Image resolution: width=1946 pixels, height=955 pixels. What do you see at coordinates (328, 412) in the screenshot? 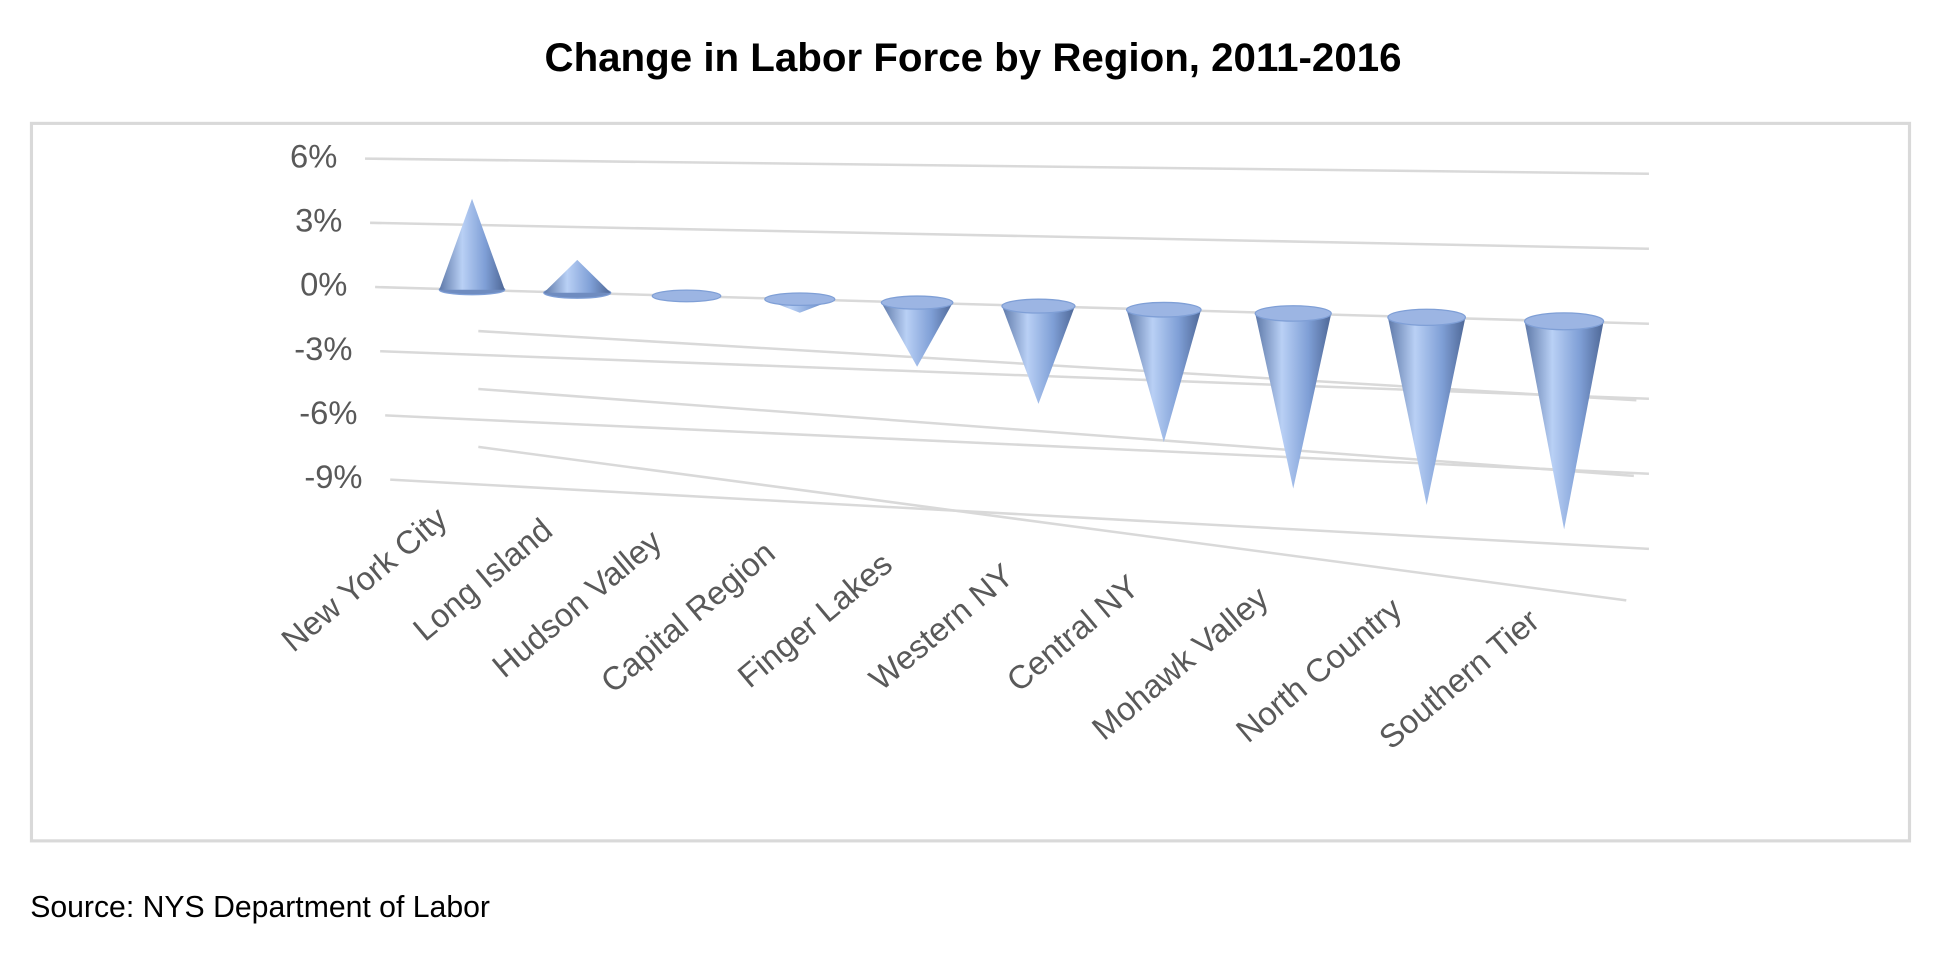
I see `y-tick-label: -6%` at bounding box center [328, 412].